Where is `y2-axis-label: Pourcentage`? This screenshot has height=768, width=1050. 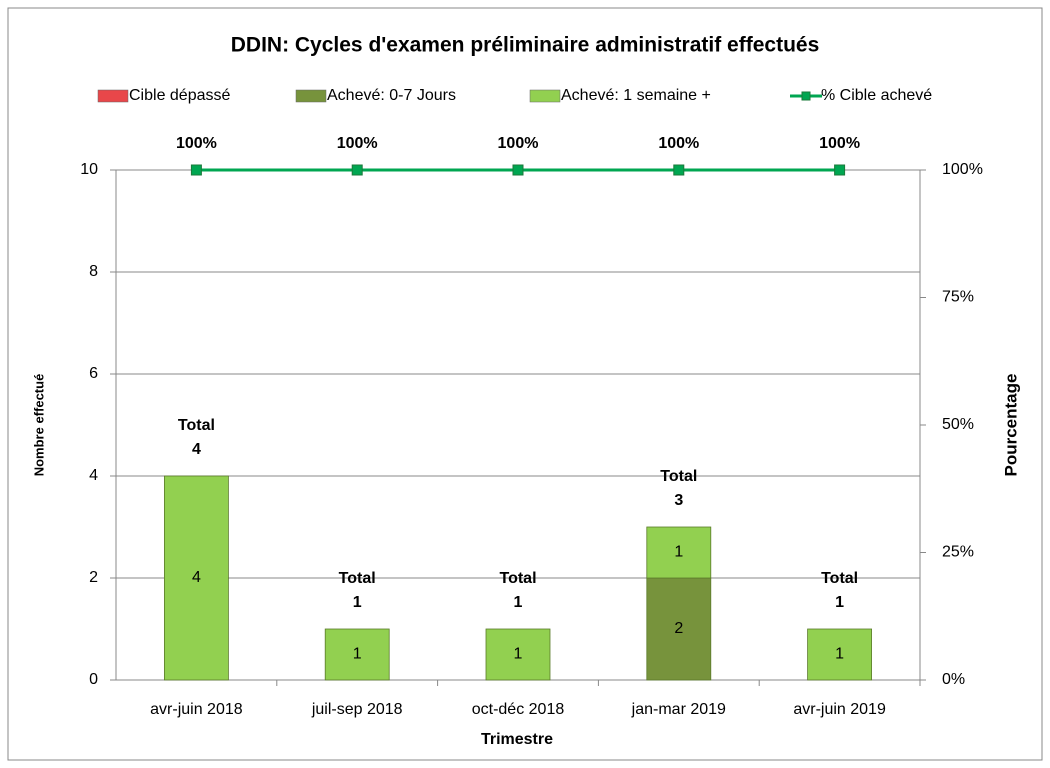 y2-axis-label: Pourcentage is located at coordinates (1010, 425).